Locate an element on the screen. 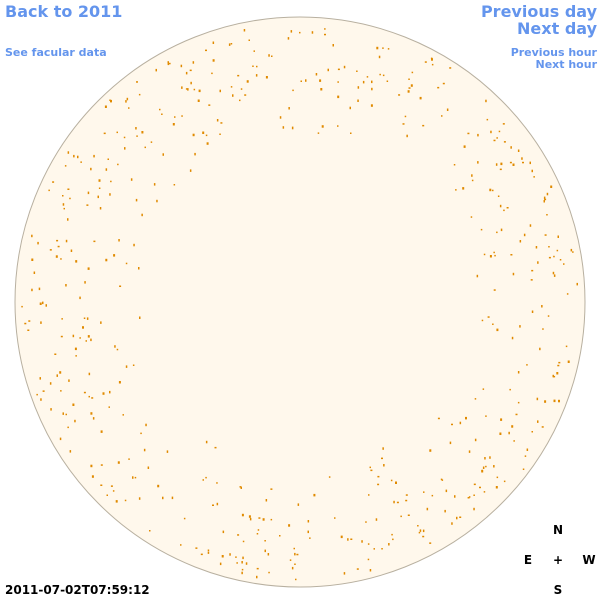  previous-day-link: Previous day is located at coordinates (539, 11).